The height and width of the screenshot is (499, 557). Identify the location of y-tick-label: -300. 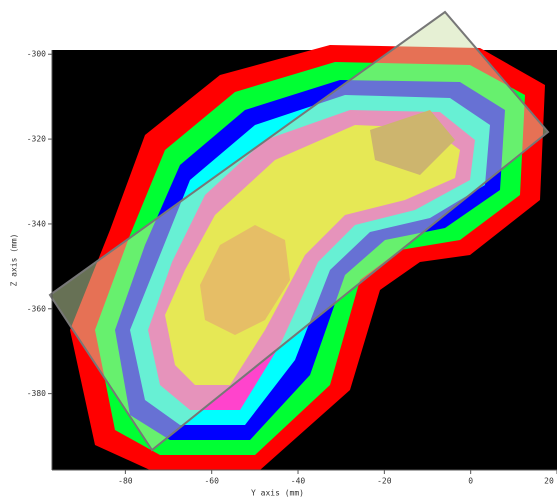
(36, 54).